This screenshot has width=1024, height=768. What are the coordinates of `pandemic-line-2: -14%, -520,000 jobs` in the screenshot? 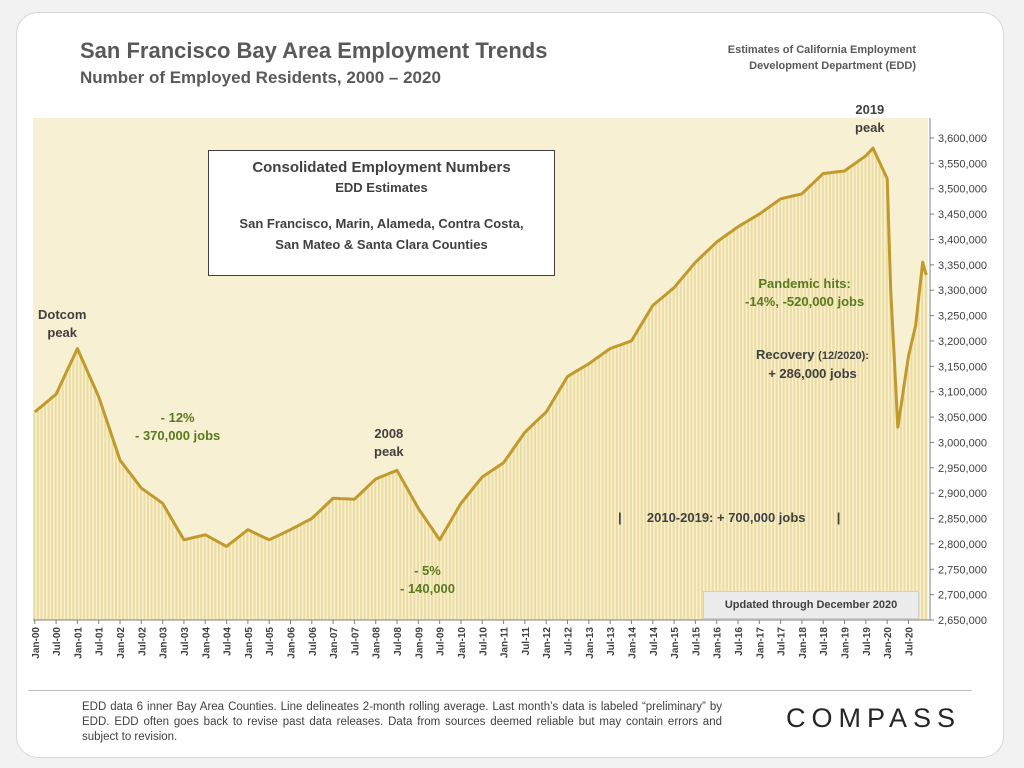 It's located at (805, 301).